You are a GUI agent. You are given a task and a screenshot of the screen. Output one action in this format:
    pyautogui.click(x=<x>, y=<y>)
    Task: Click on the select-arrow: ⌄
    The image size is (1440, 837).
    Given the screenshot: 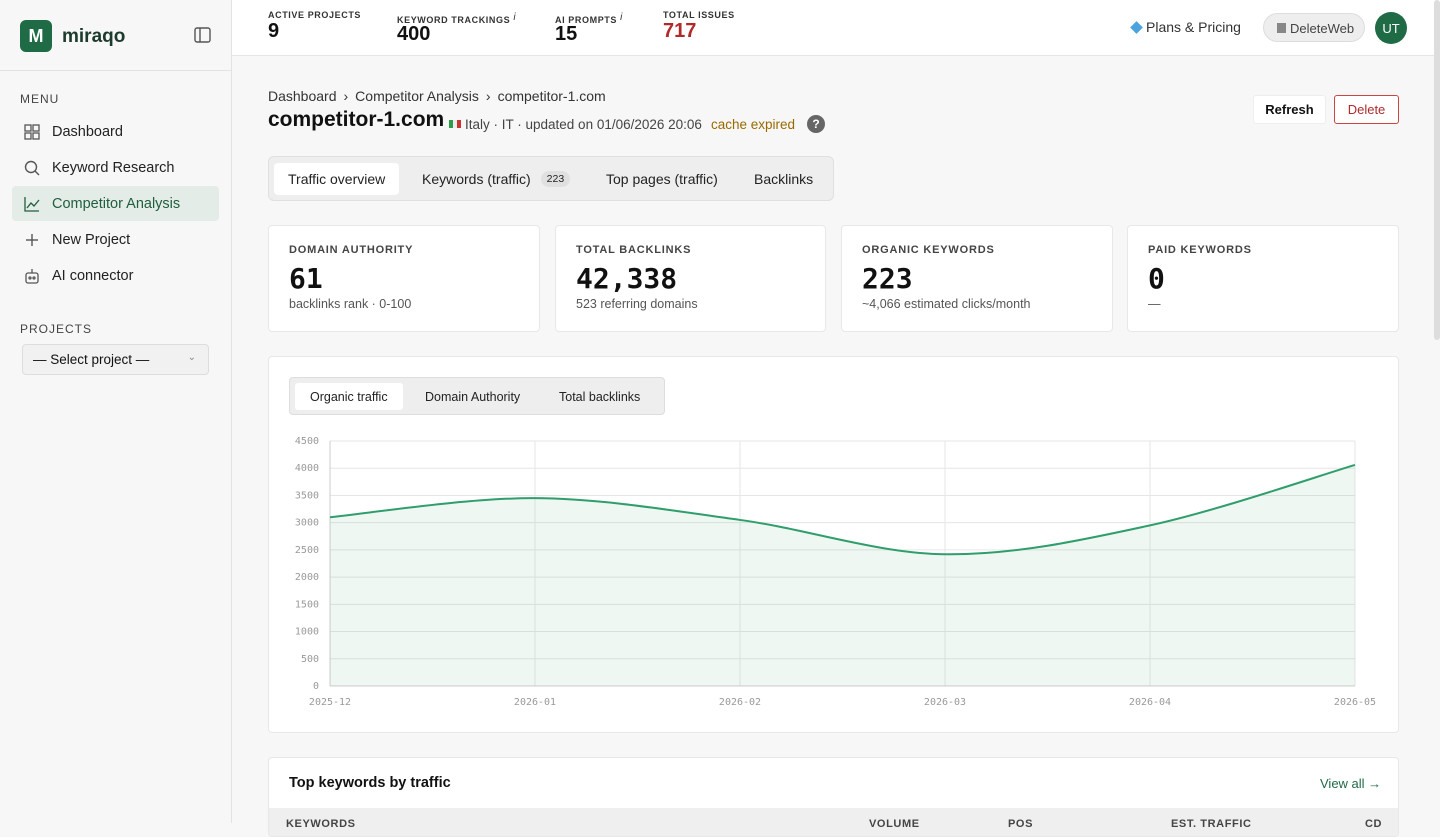 What is the action you would take?
    pyautogui.click(x=191, y=357)
    